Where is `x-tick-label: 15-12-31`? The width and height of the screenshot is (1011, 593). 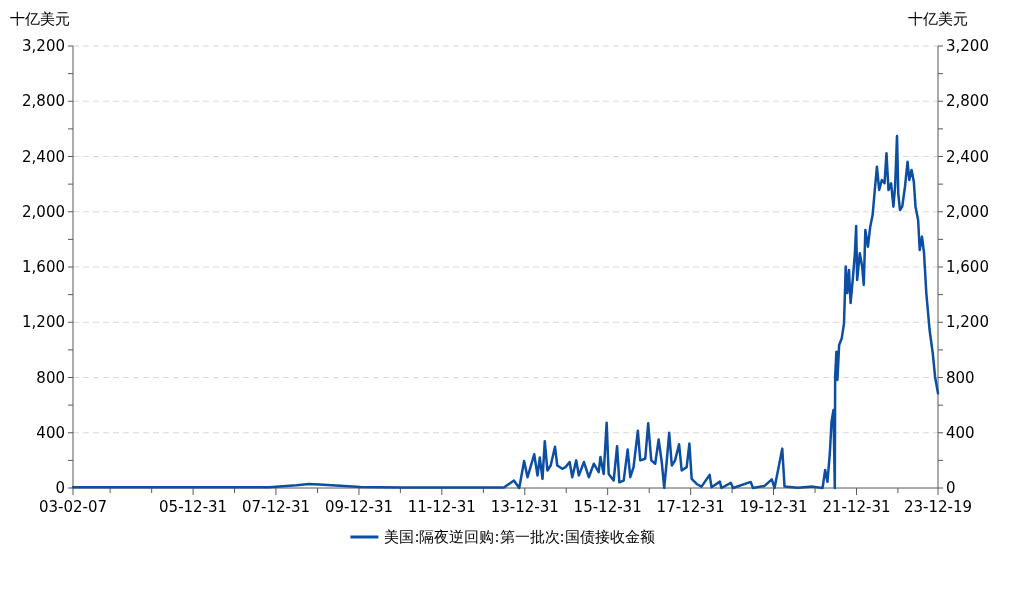
x-tick-label: 15-12-31 is located at coordinates (607, 507).